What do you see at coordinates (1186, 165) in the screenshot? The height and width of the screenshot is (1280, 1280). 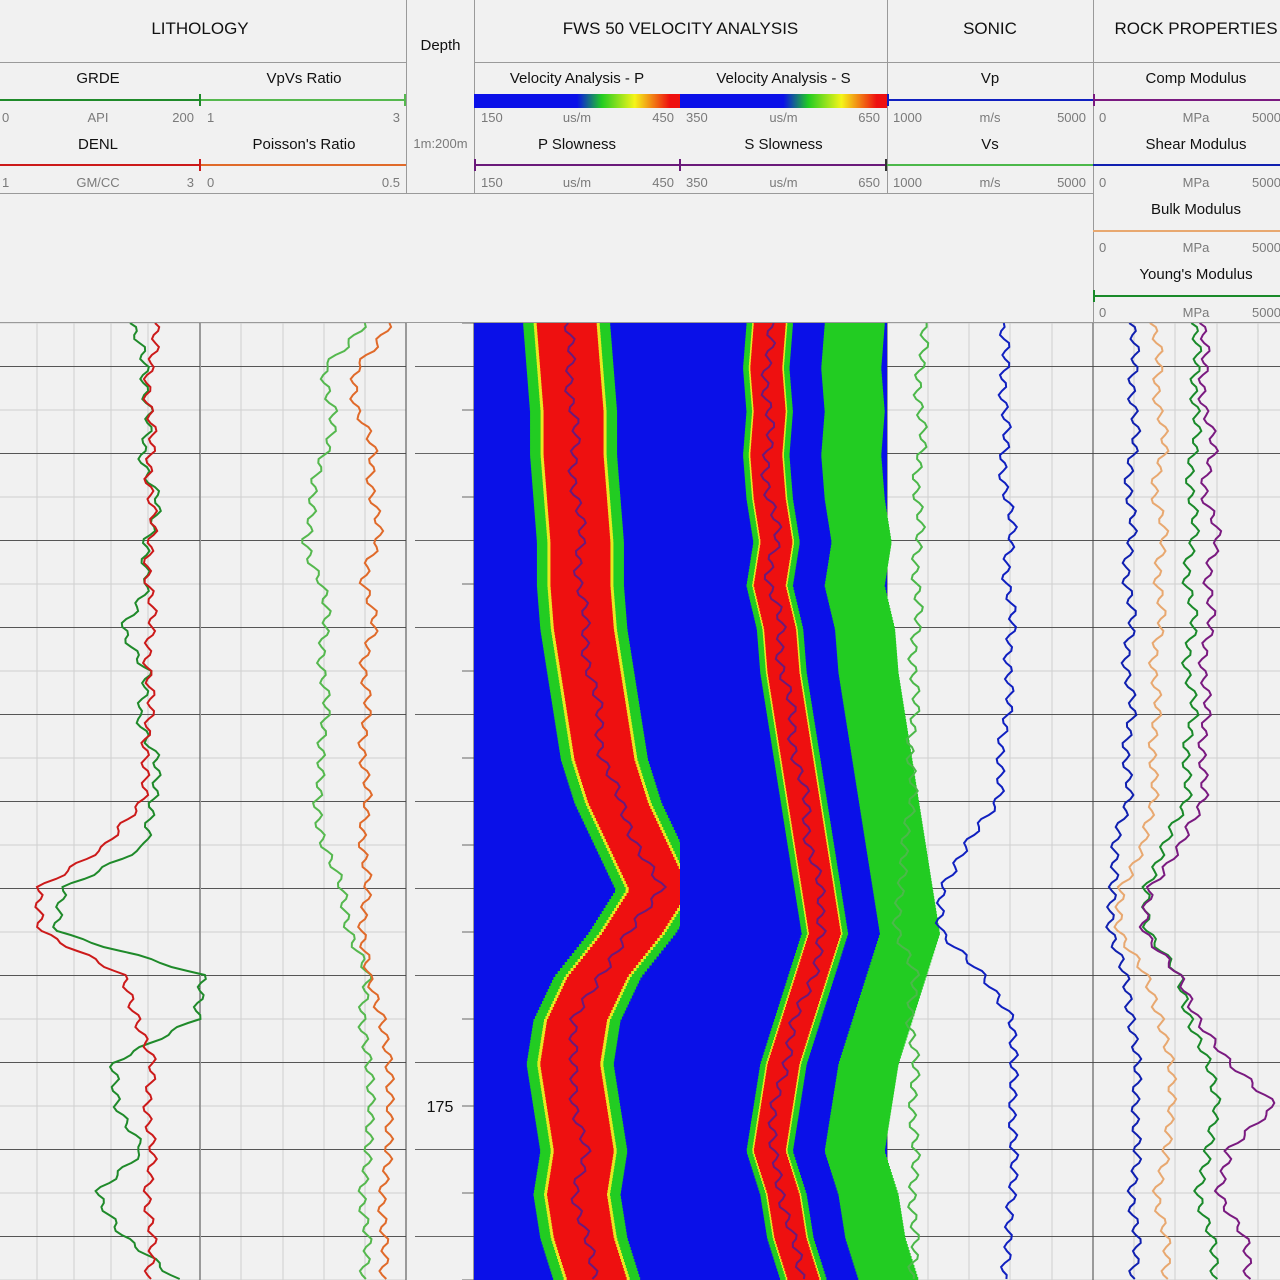 I see `shear-scale-line` at bounding box center [1186, 165].